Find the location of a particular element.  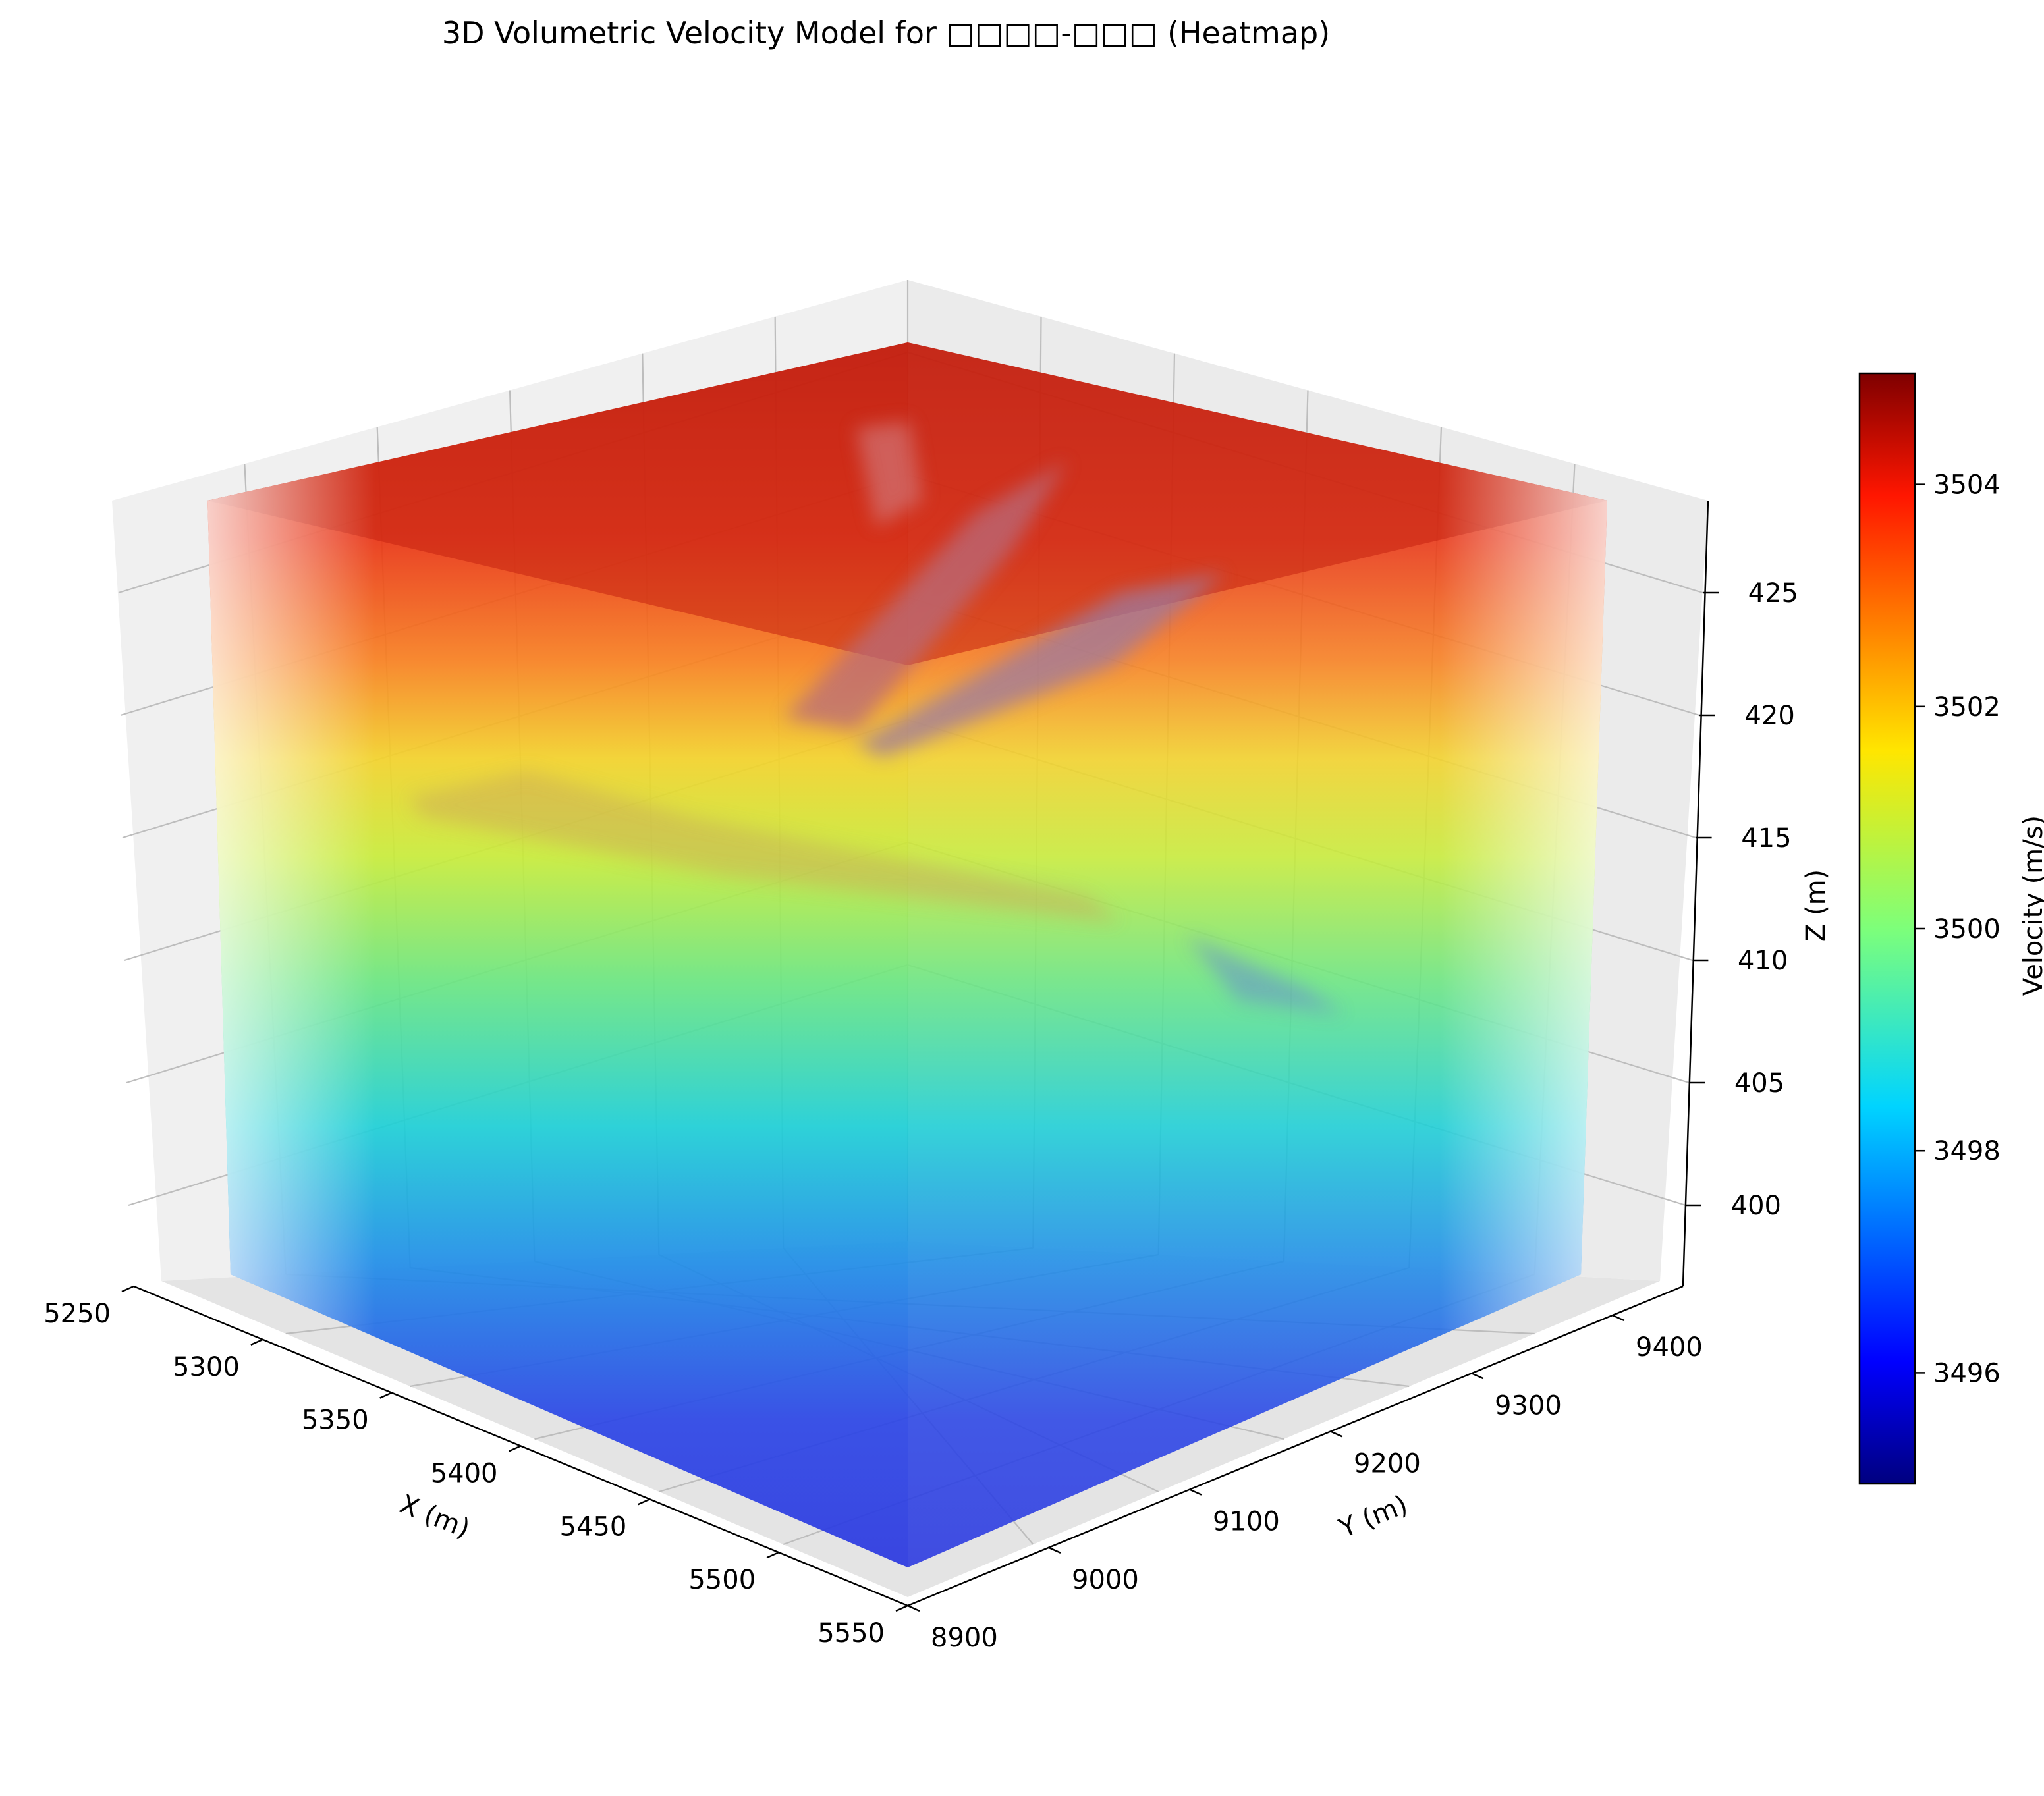

z-tick-label: 420 is located at coordinates (1769, 716).